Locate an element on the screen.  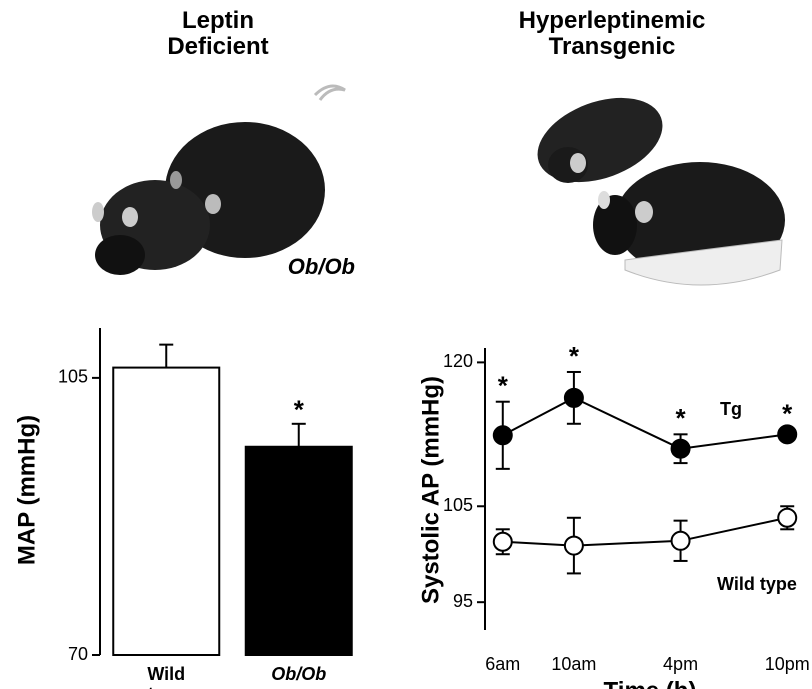
x-tick-label: 10pm is located at coordinates (787, 664).